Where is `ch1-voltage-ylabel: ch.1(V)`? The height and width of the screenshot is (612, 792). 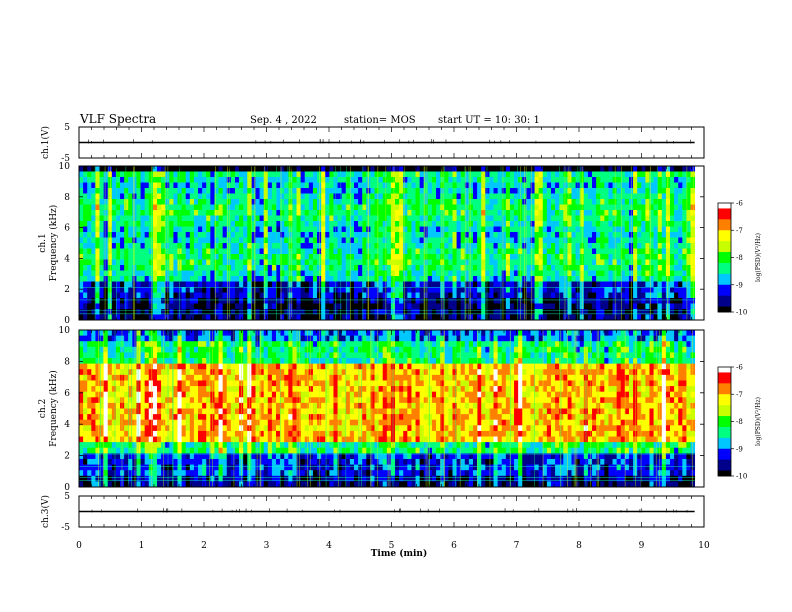 ch1-voltage-ylabel: ch.1(V) is located at coordinates (45, 142).